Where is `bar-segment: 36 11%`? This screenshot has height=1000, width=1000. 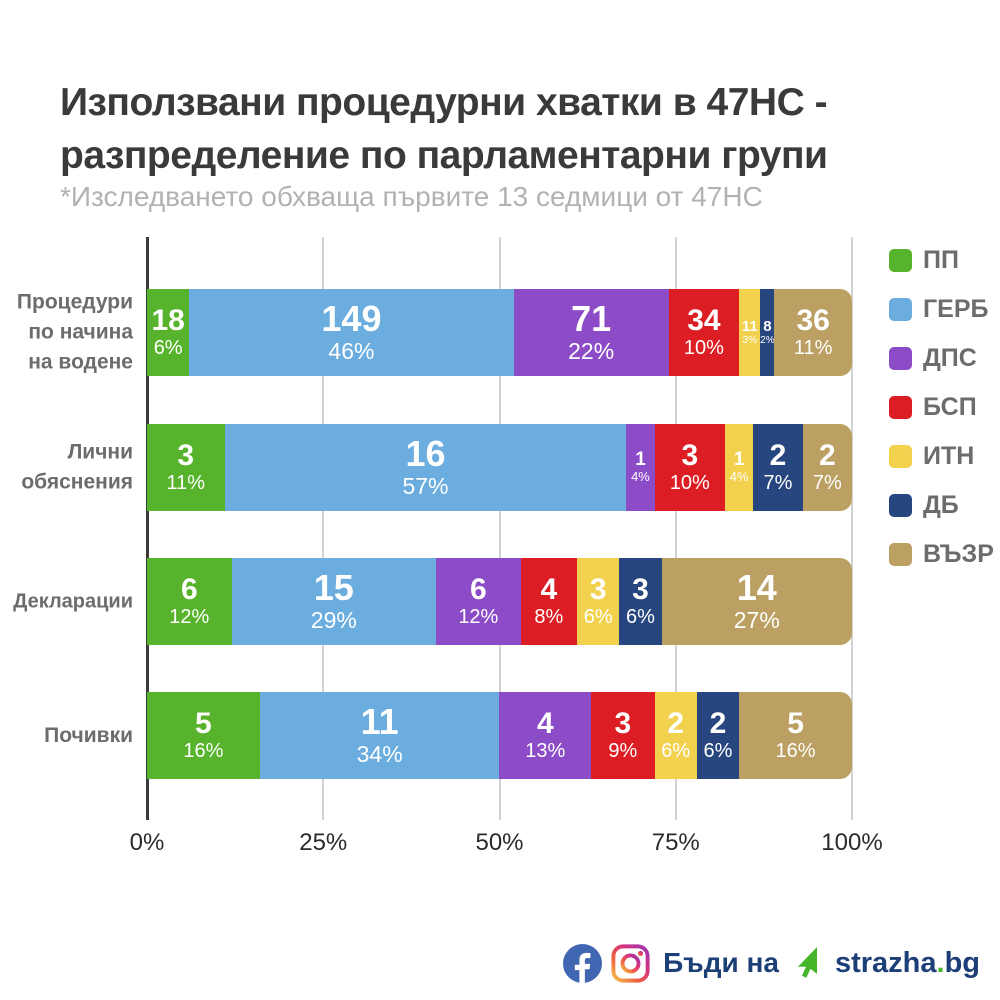
bar-segment: 36 11% is located at coordinates (813, 332).